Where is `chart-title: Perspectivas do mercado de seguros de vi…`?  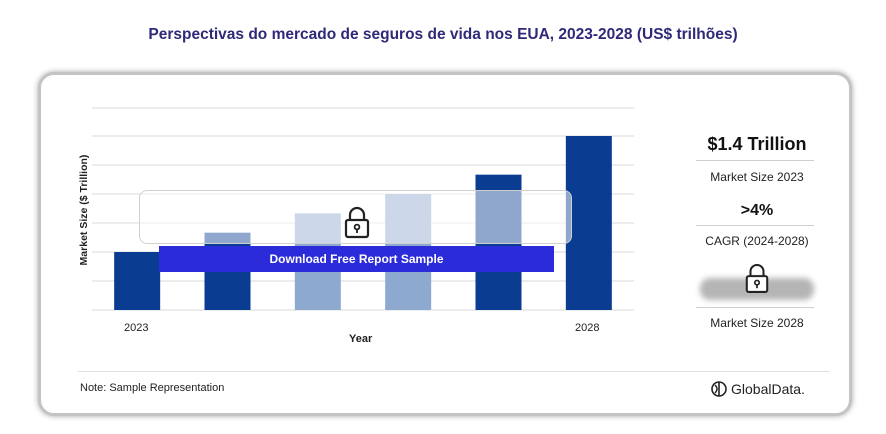 chart-title: Perspectivas do mercado de seguros de vi… is located at coordinates (443, 34).